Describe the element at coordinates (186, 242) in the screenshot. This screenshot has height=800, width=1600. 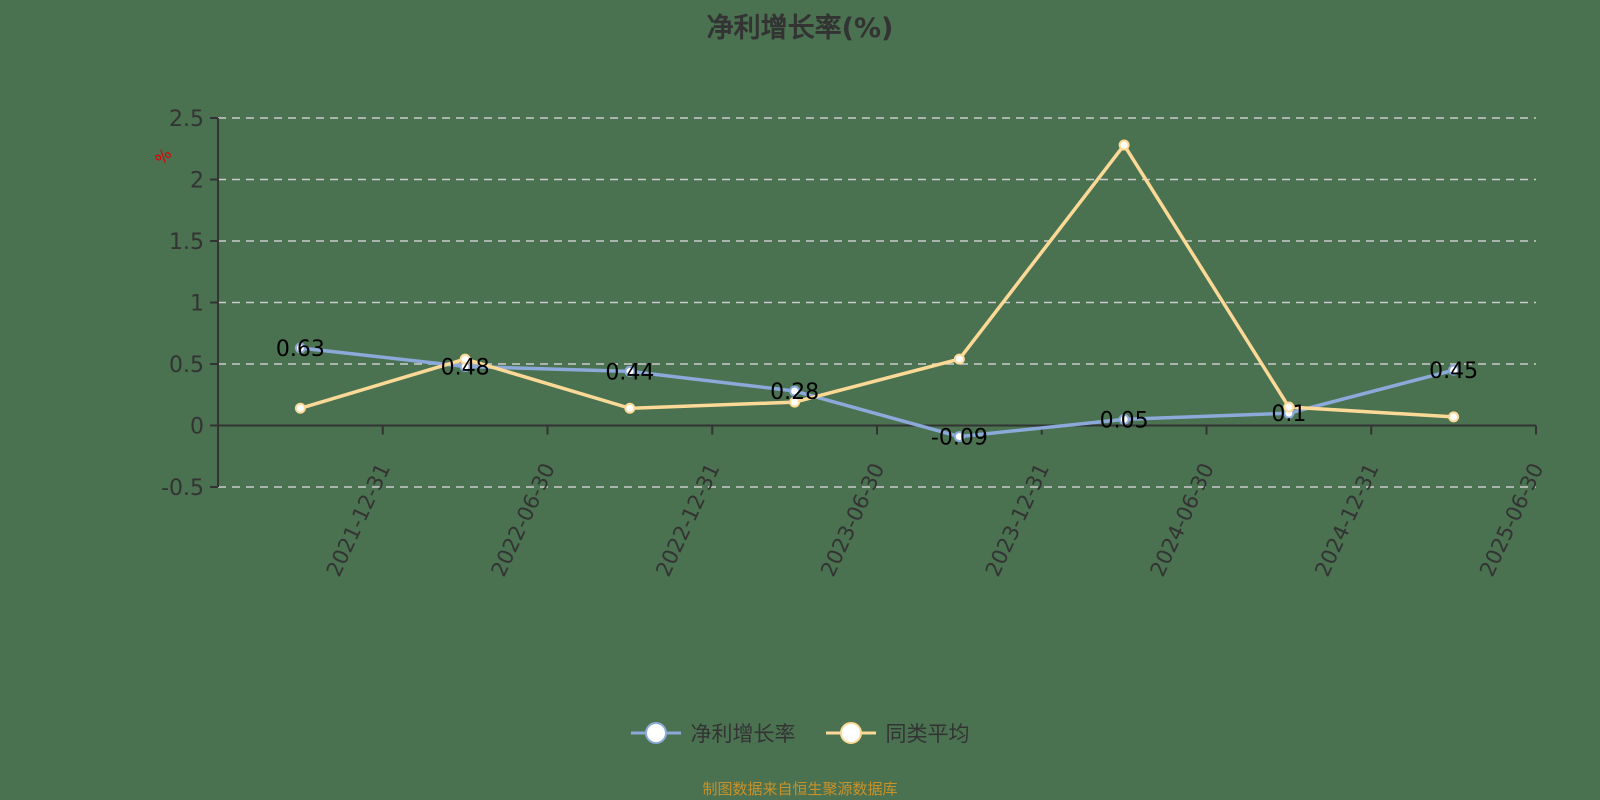
I see `y-tick-label: 1.5` at that location.